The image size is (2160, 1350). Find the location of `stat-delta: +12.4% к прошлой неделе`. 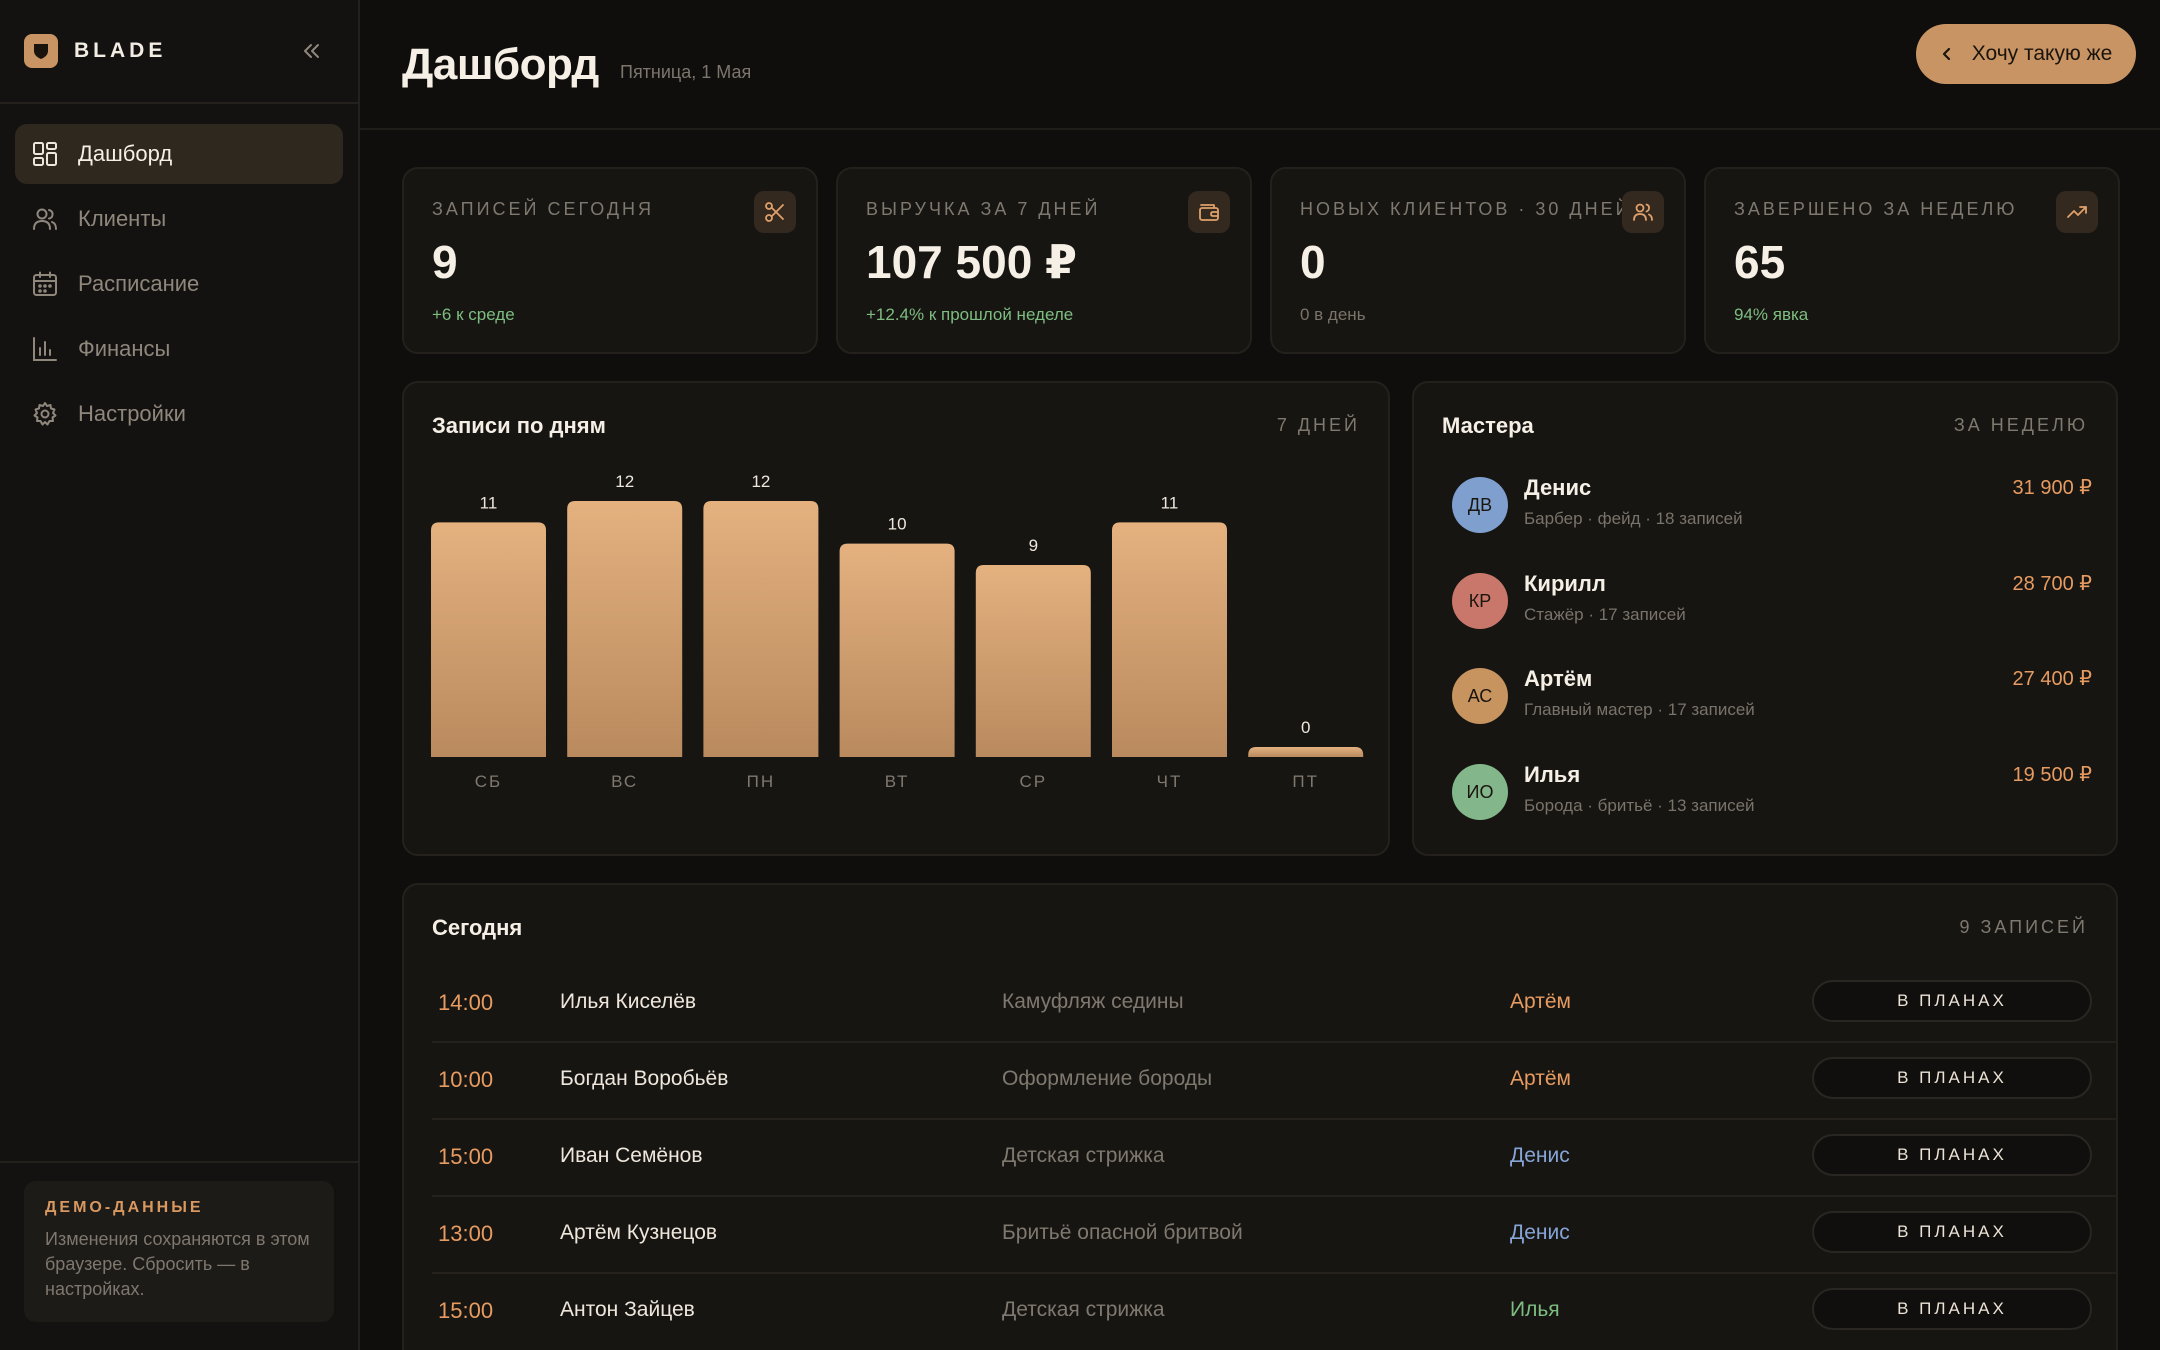

stat-delta: +12.4% к прошлой неделе is located at coordinates (970, 314).